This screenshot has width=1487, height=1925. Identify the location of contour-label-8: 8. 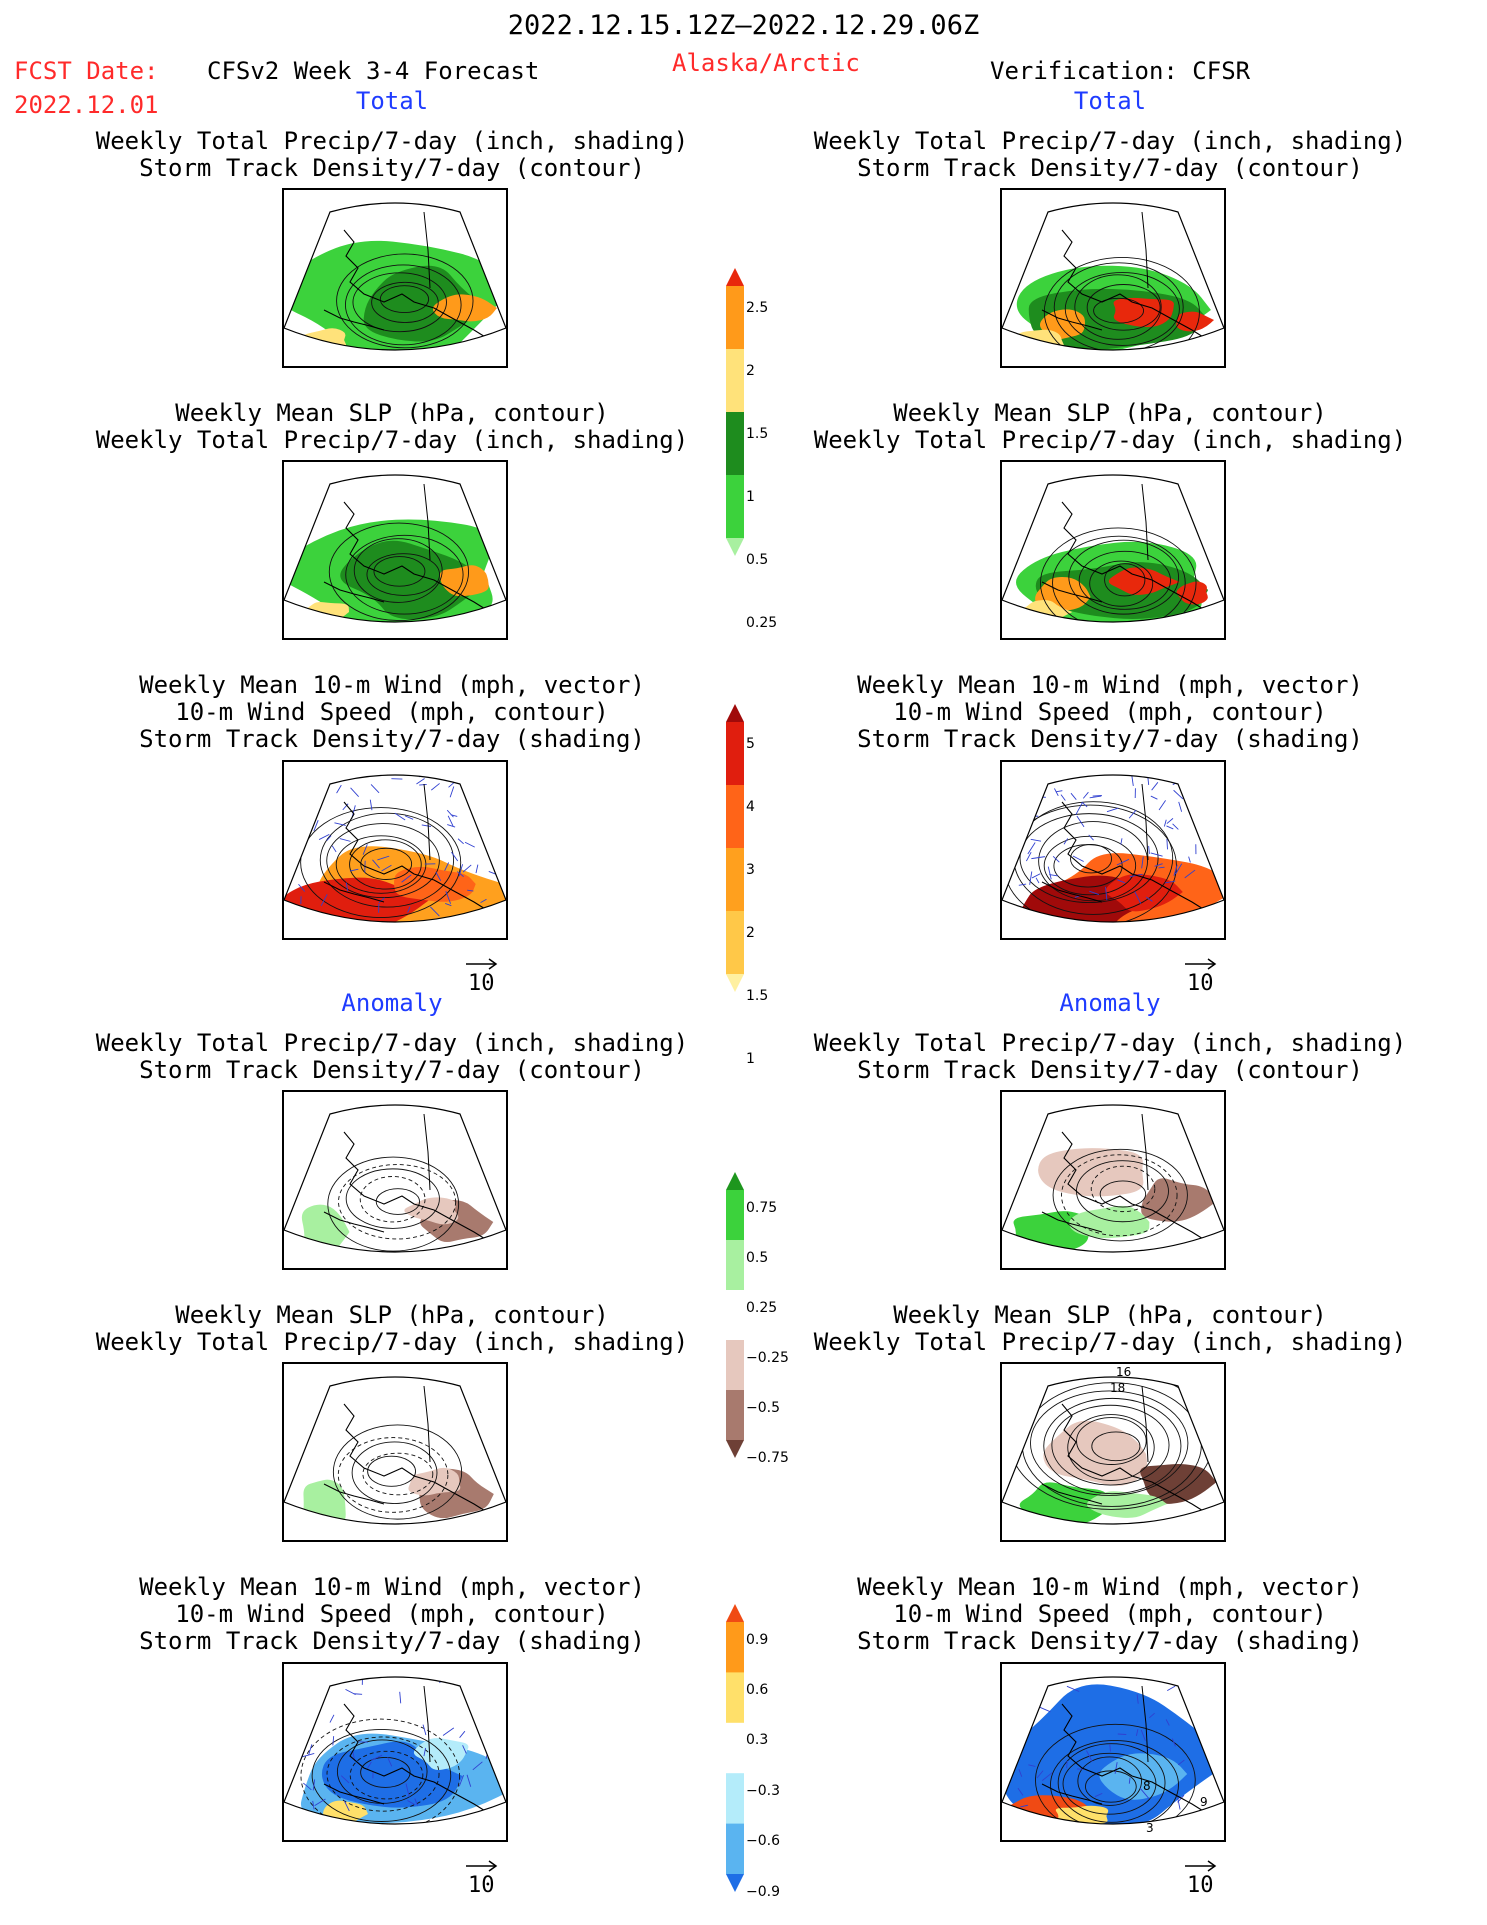
(1147, 1786).